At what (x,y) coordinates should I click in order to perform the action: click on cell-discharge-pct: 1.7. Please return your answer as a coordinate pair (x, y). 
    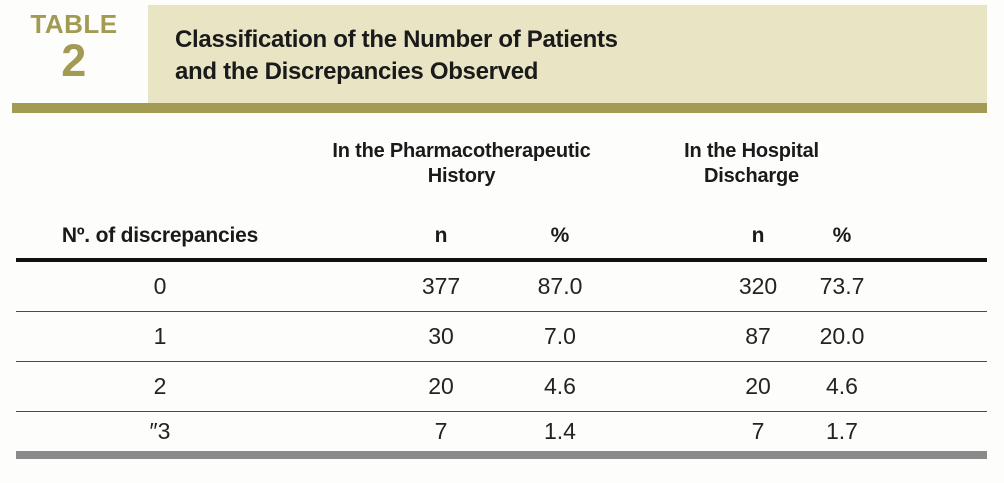
    Looking at the image, I should click on (842, 431).